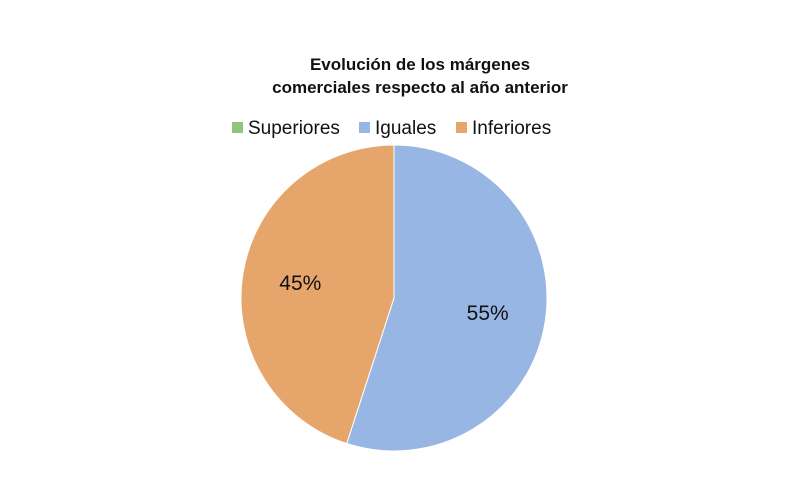  What do you see at coordinates (364, 127) in the screenshot?
I see `legend-swatch-iguales` at bounding box center [364, 127].